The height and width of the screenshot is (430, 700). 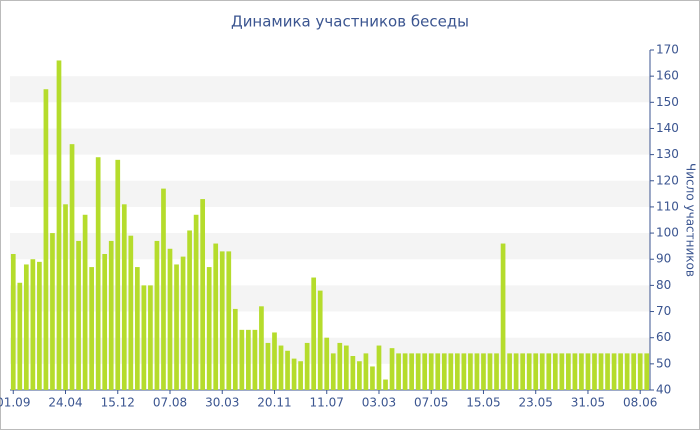 What do you see at coordinates (118, 403) in the screenshot?
I see `x-tick-label: 15.12` at bounding box center [118, 403].